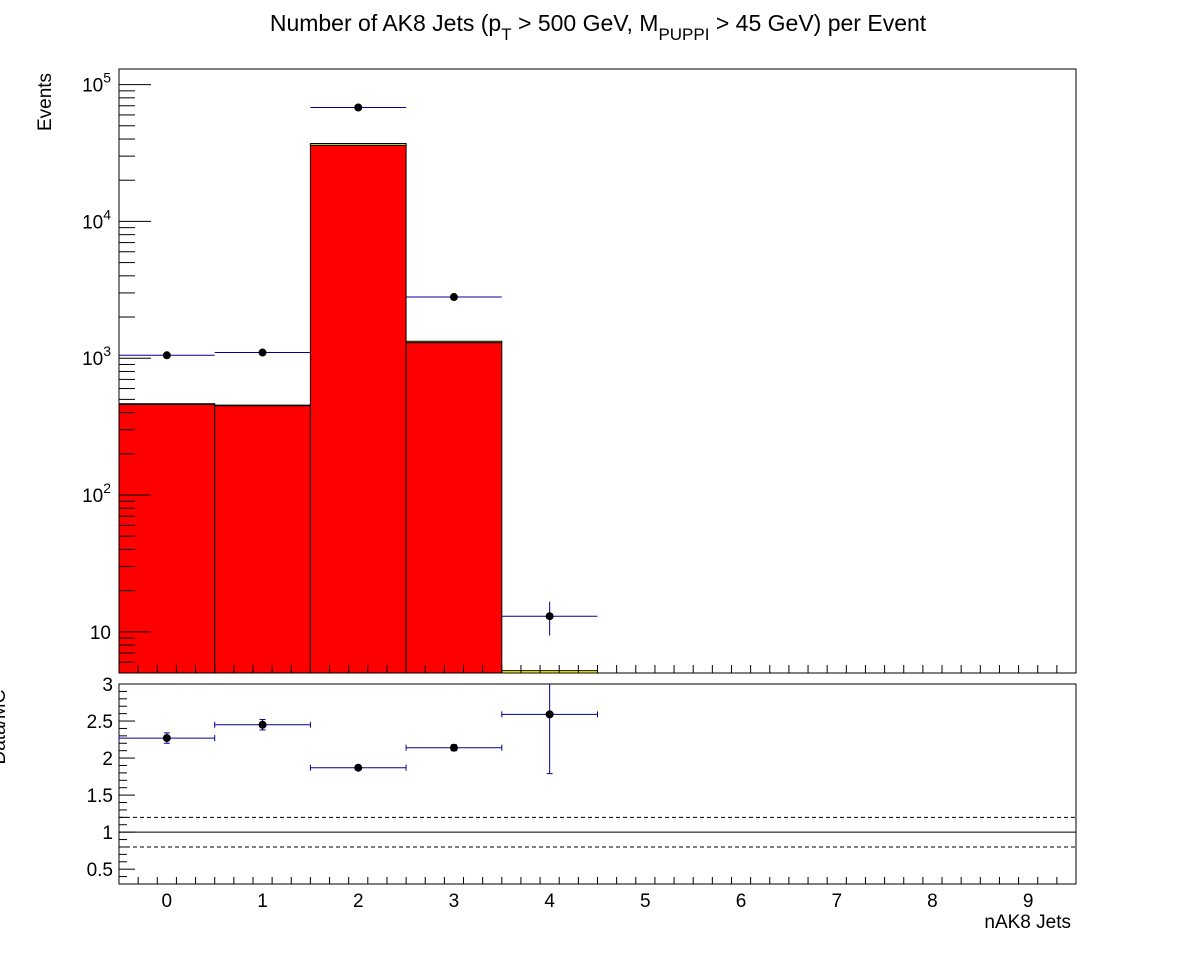  Describe the element at coordinates (836, 901) in the screenshot. I see `x-tick-label-7: 7` at that location.